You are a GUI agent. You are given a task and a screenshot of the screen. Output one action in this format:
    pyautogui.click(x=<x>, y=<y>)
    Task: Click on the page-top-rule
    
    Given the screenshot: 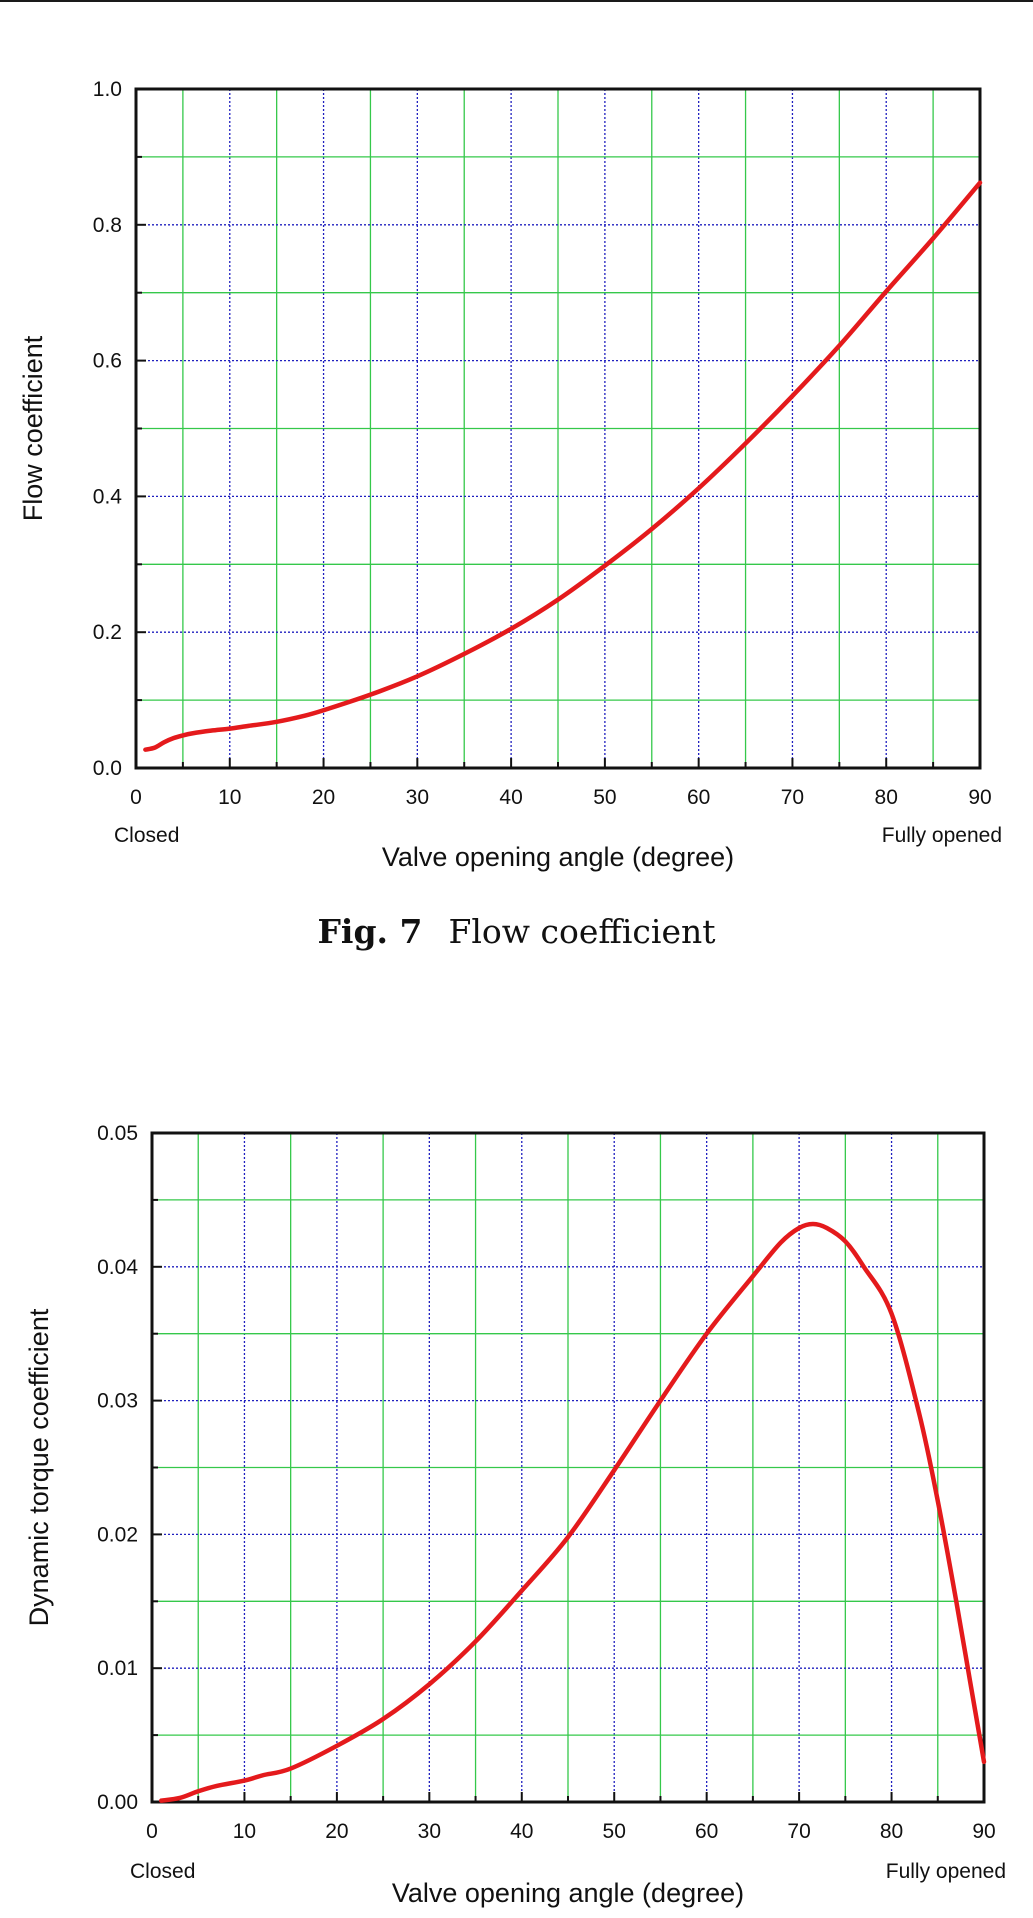 What is the action you would take?
    pyautogui.click(x=516, y=1)
    